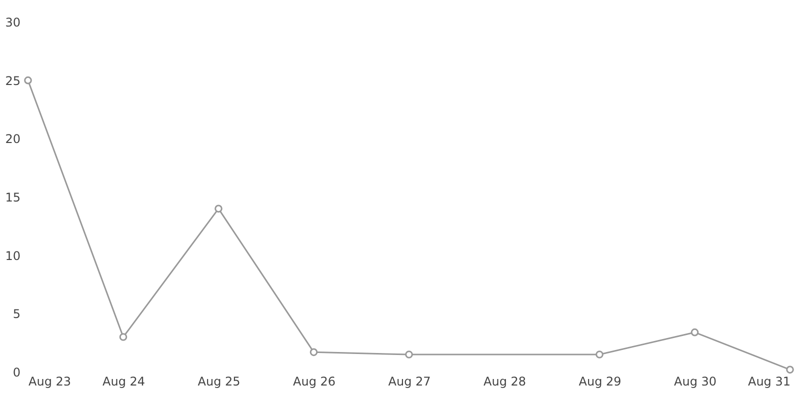  What do you see at coordinates (12, 81) in the screenshot?
I see `y-tick-label: 25` at bounding box center [12, 81].